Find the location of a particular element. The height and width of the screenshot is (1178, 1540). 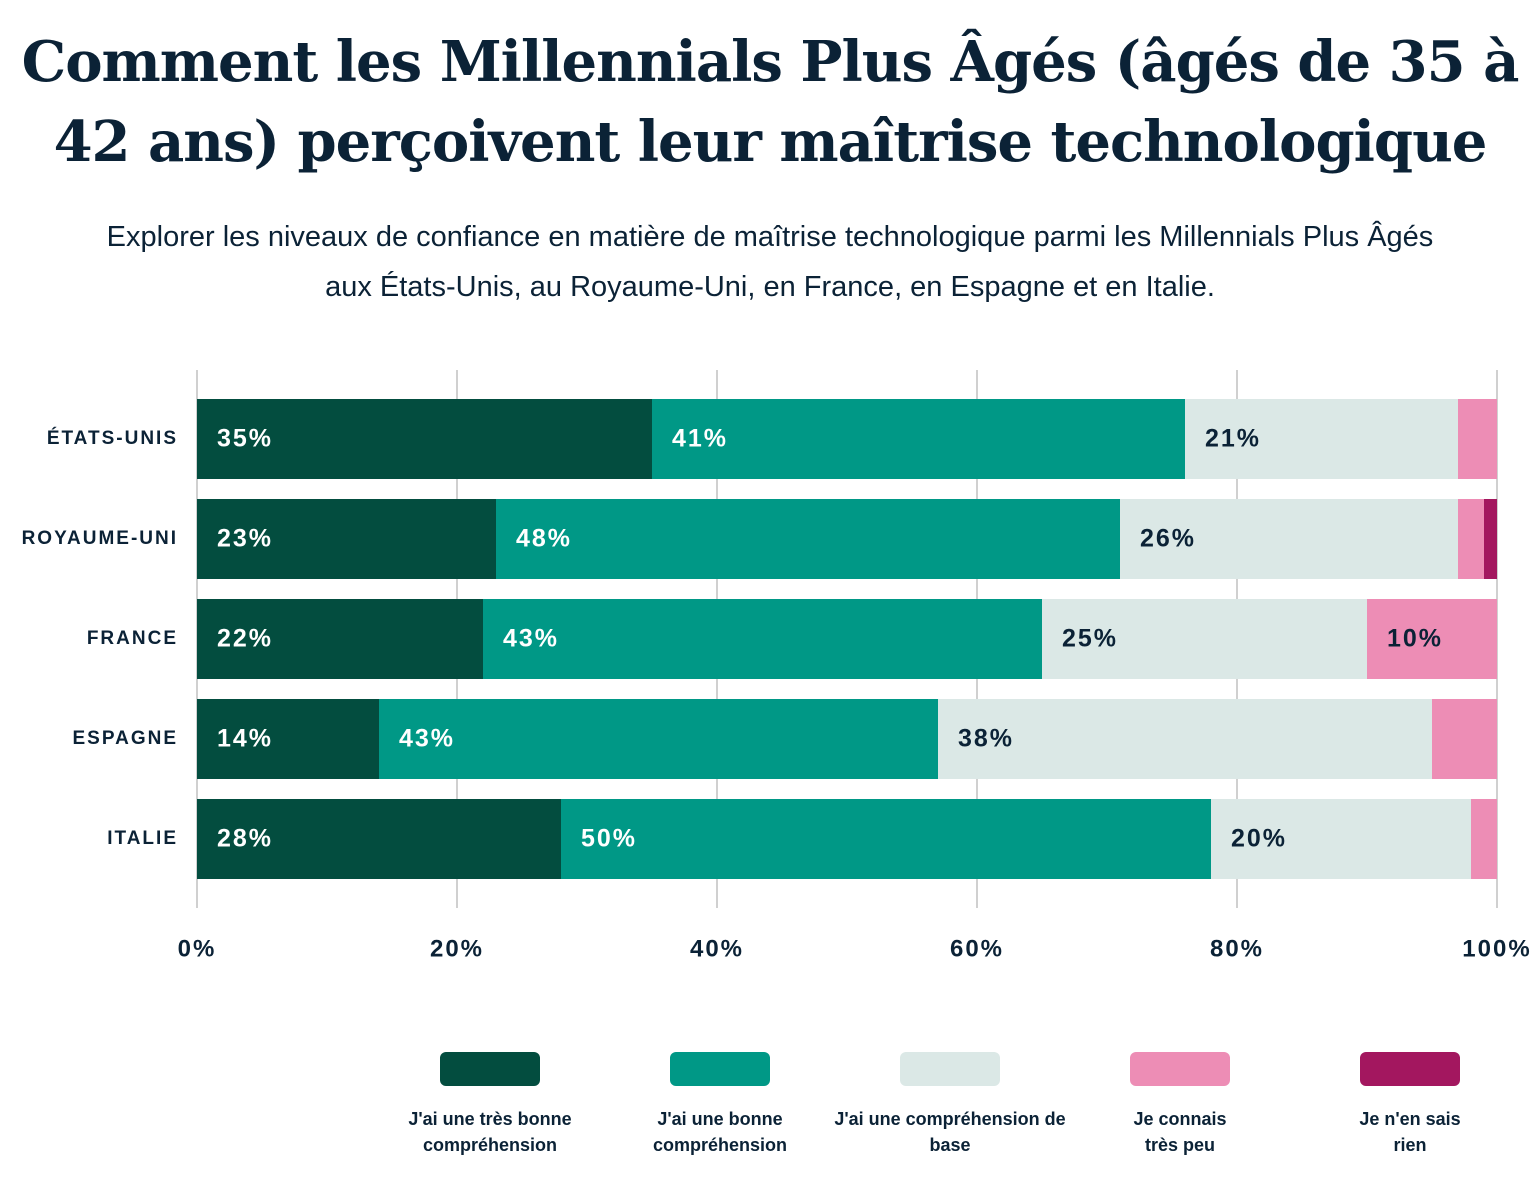

x-tick-label: 80% is located at coordinates (1237, 948).